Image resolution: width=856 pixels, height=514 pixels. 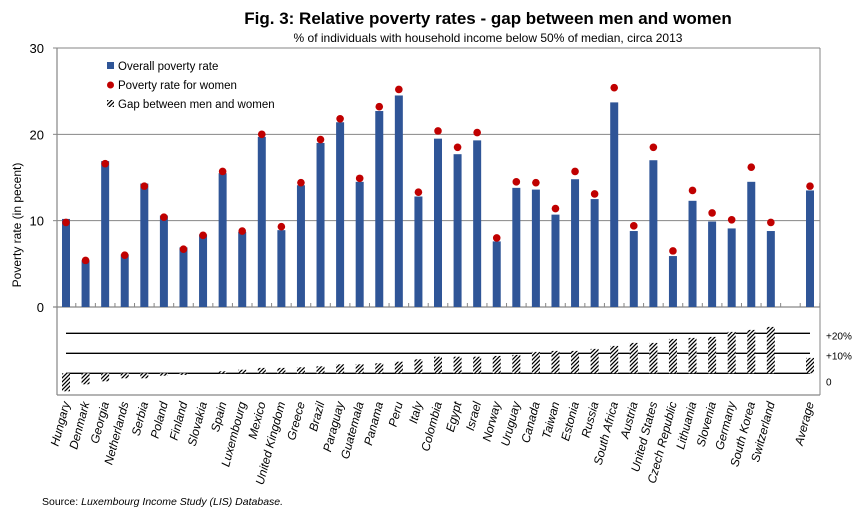 I want to click on legend-dot-icon, so click(x=110, y=85).